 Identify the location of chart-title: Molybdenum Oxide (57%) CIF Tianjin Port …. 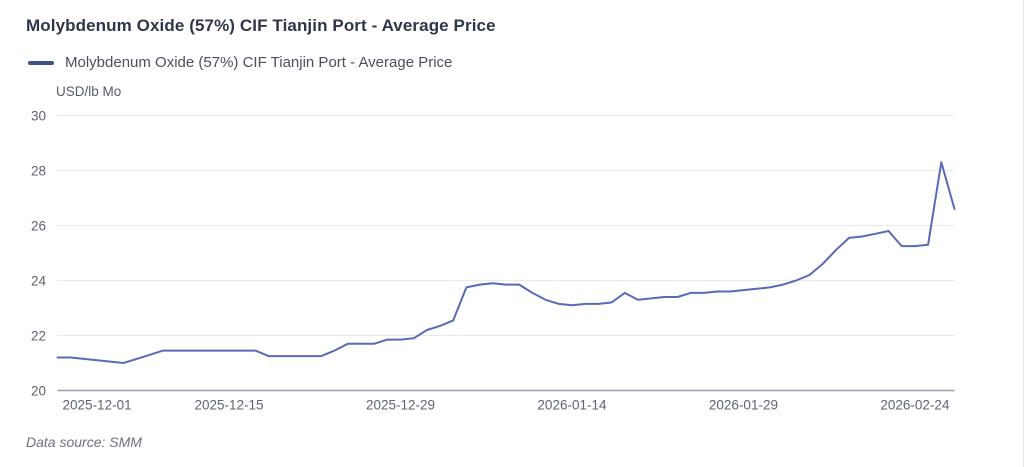
(261, 25).